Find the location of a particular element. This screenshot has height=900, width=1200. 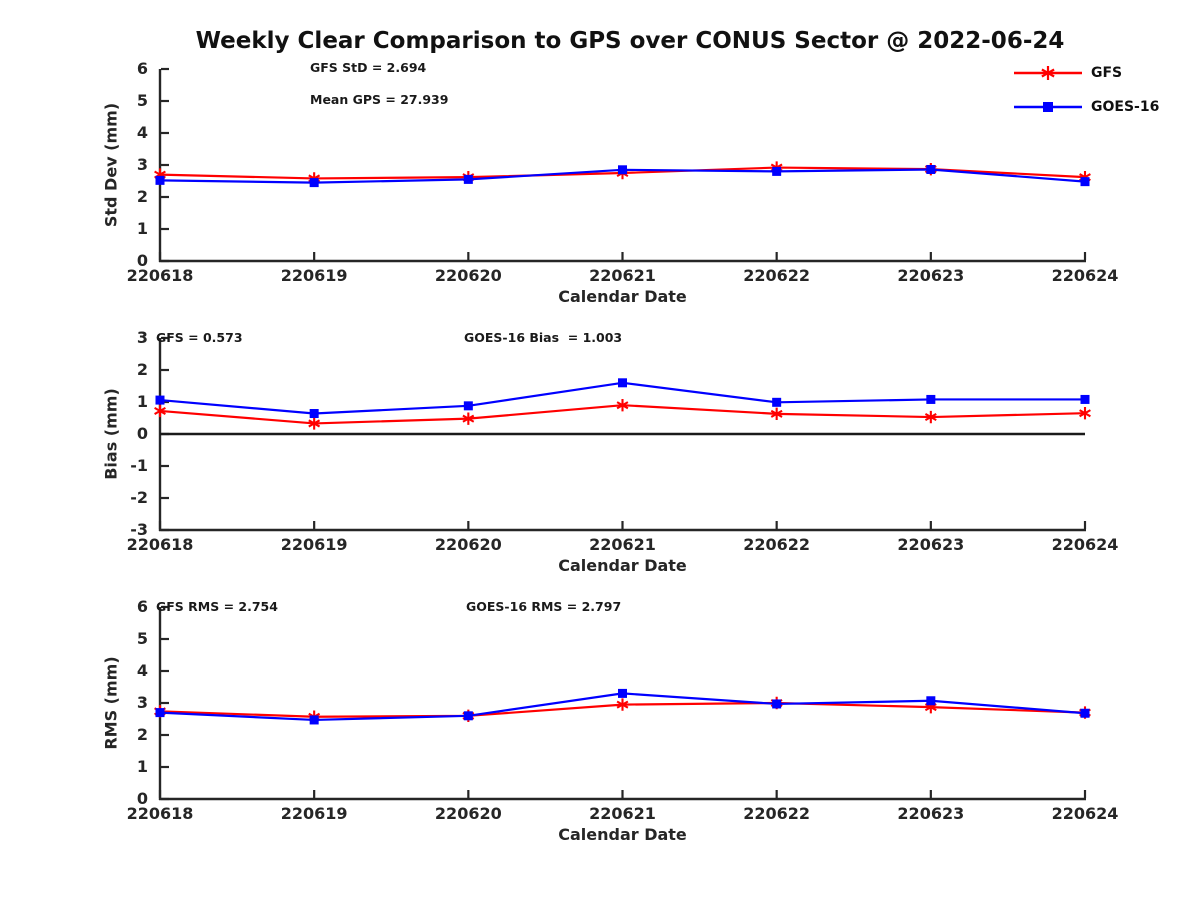

chart3-annotation-2: GOES-16 RMS = 2.797 is located at coordinates (544, 606).